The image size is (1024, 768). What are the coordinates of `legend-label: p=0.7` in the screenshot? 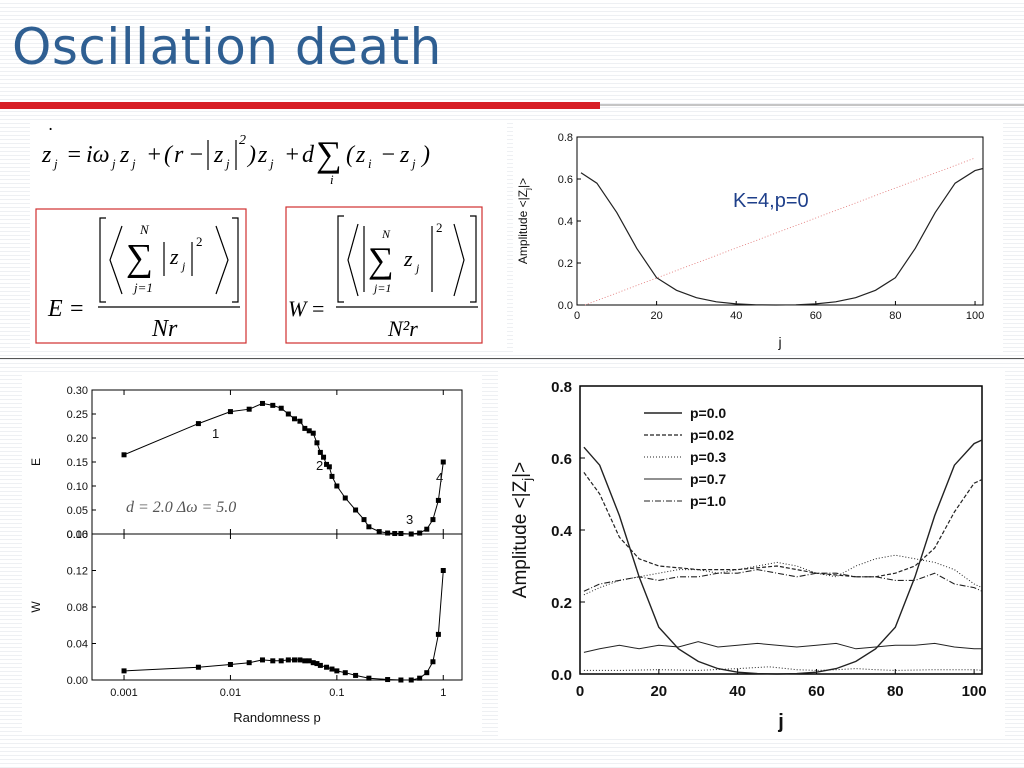 It's located at (708, 479).